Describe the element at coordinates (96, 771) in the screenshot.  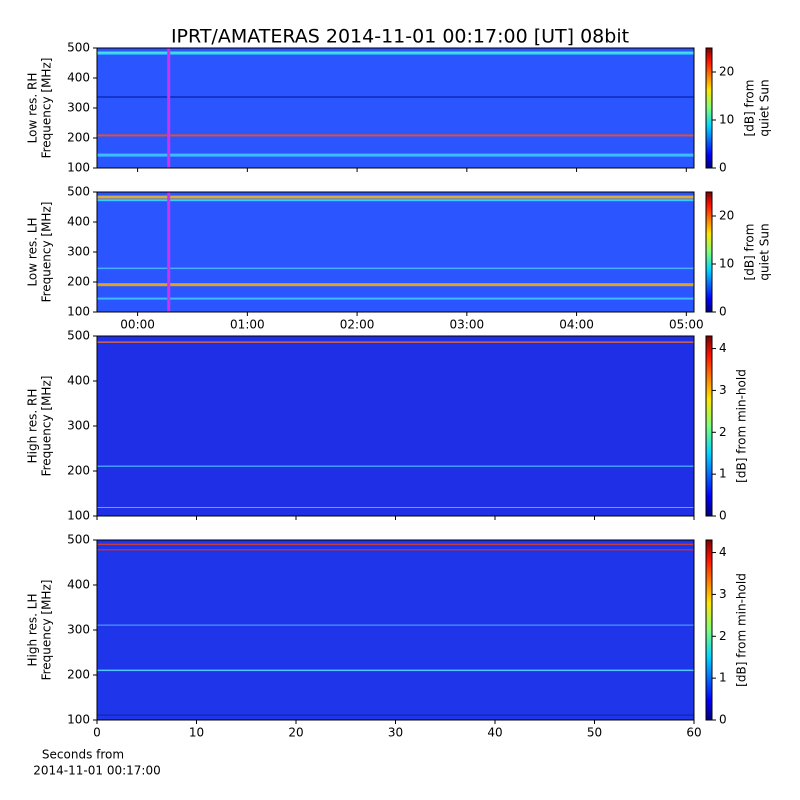
I see `x-axis-label: 2014-11-01 00:17:00` at that location.